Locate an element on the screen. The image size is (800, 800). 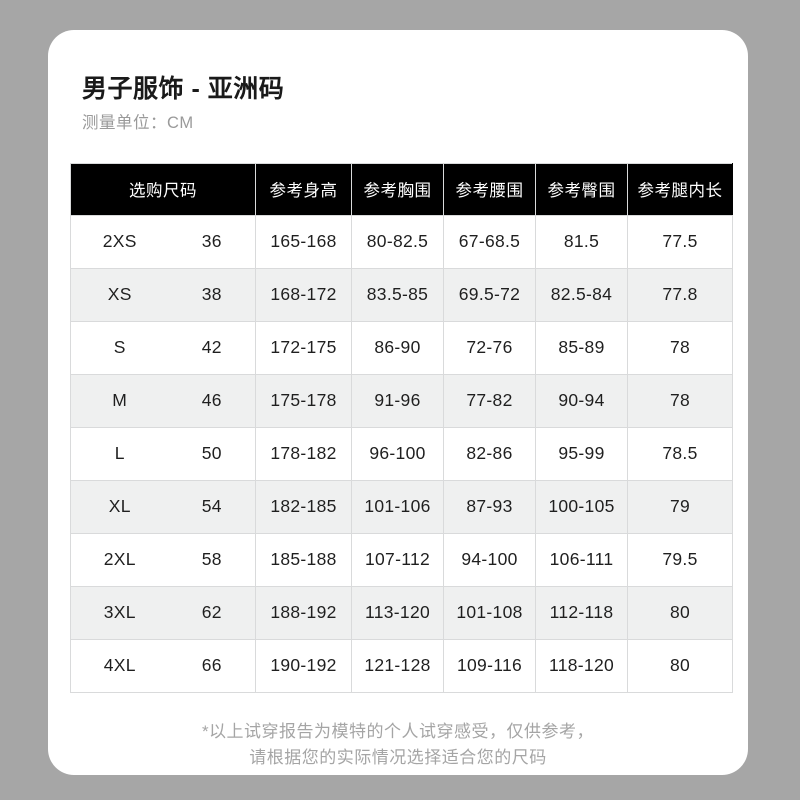
cell-reference-chest: 96-100 is located at coordinates (397, 453).